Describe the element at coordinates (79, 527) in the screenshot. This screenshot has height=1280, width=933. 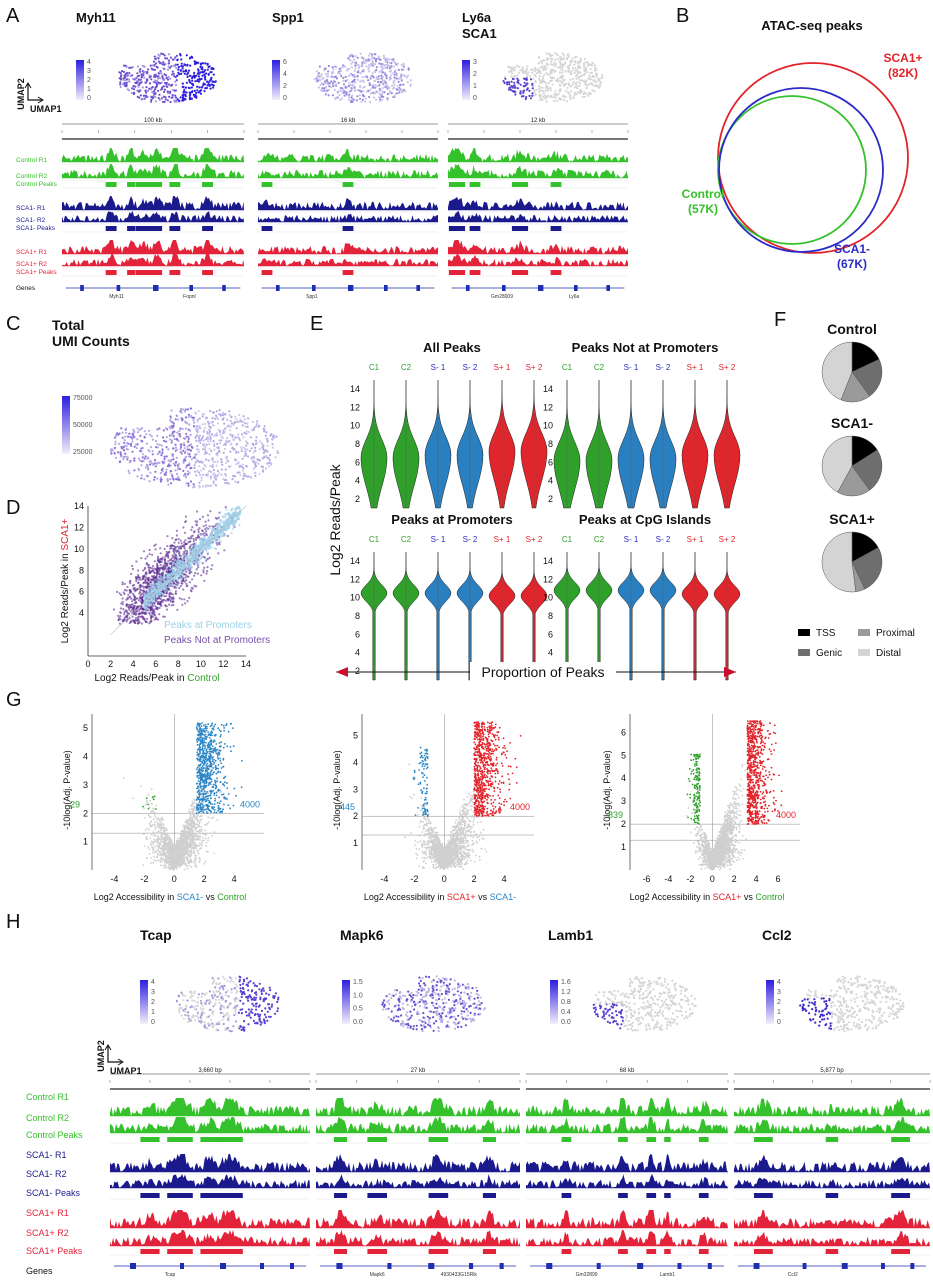
I see `y-tick: 12` at that location.